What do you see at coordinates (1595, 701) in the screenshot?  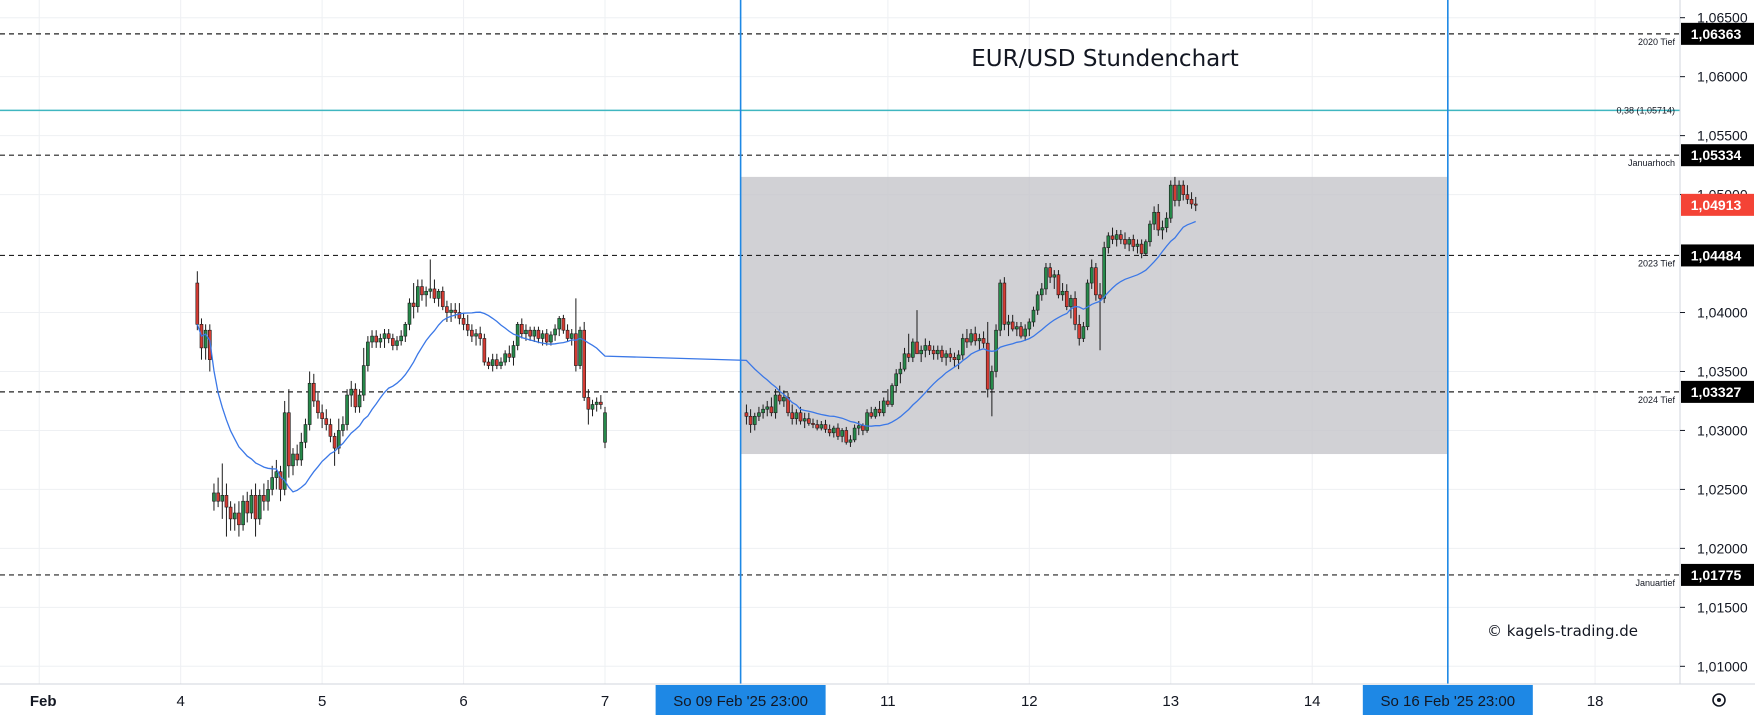 I see `x-tick-label: 18` at bounding box center [1595, 701].